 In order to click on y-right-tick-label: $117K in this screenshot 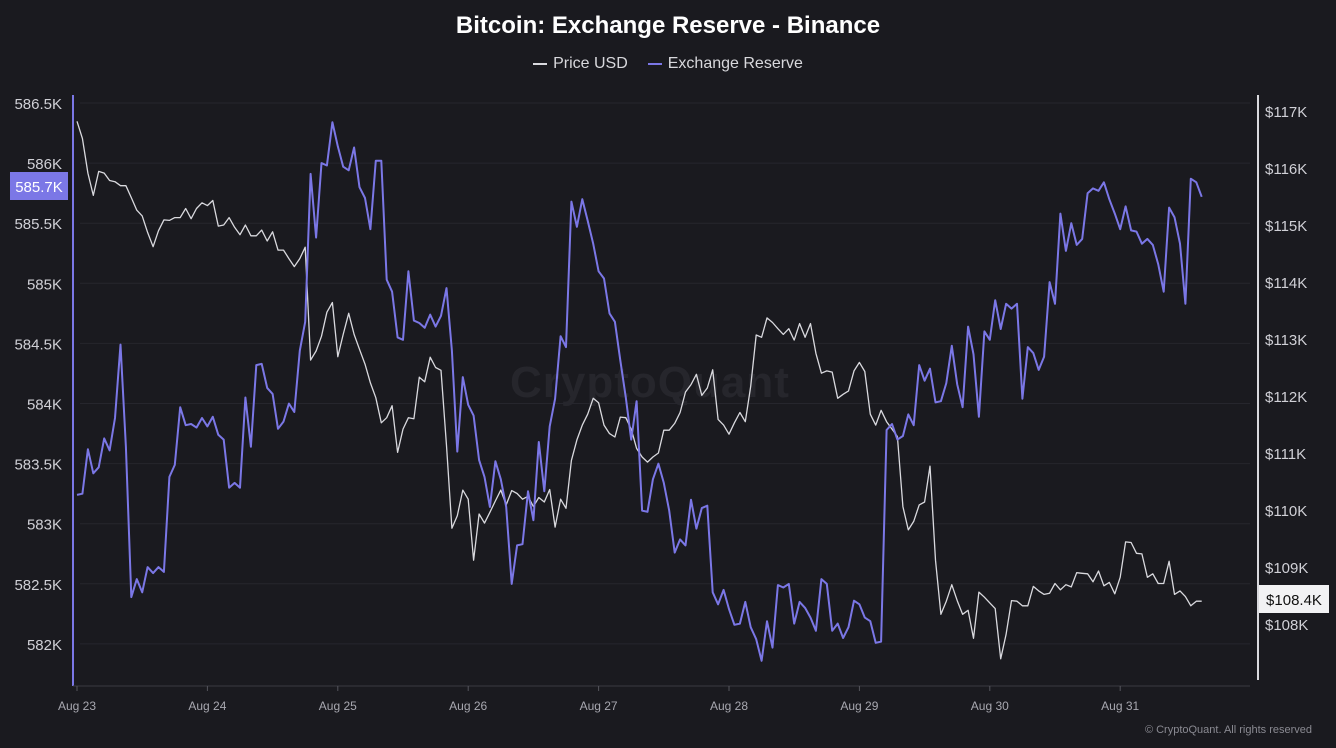, I will do `click(1286, 112)`.